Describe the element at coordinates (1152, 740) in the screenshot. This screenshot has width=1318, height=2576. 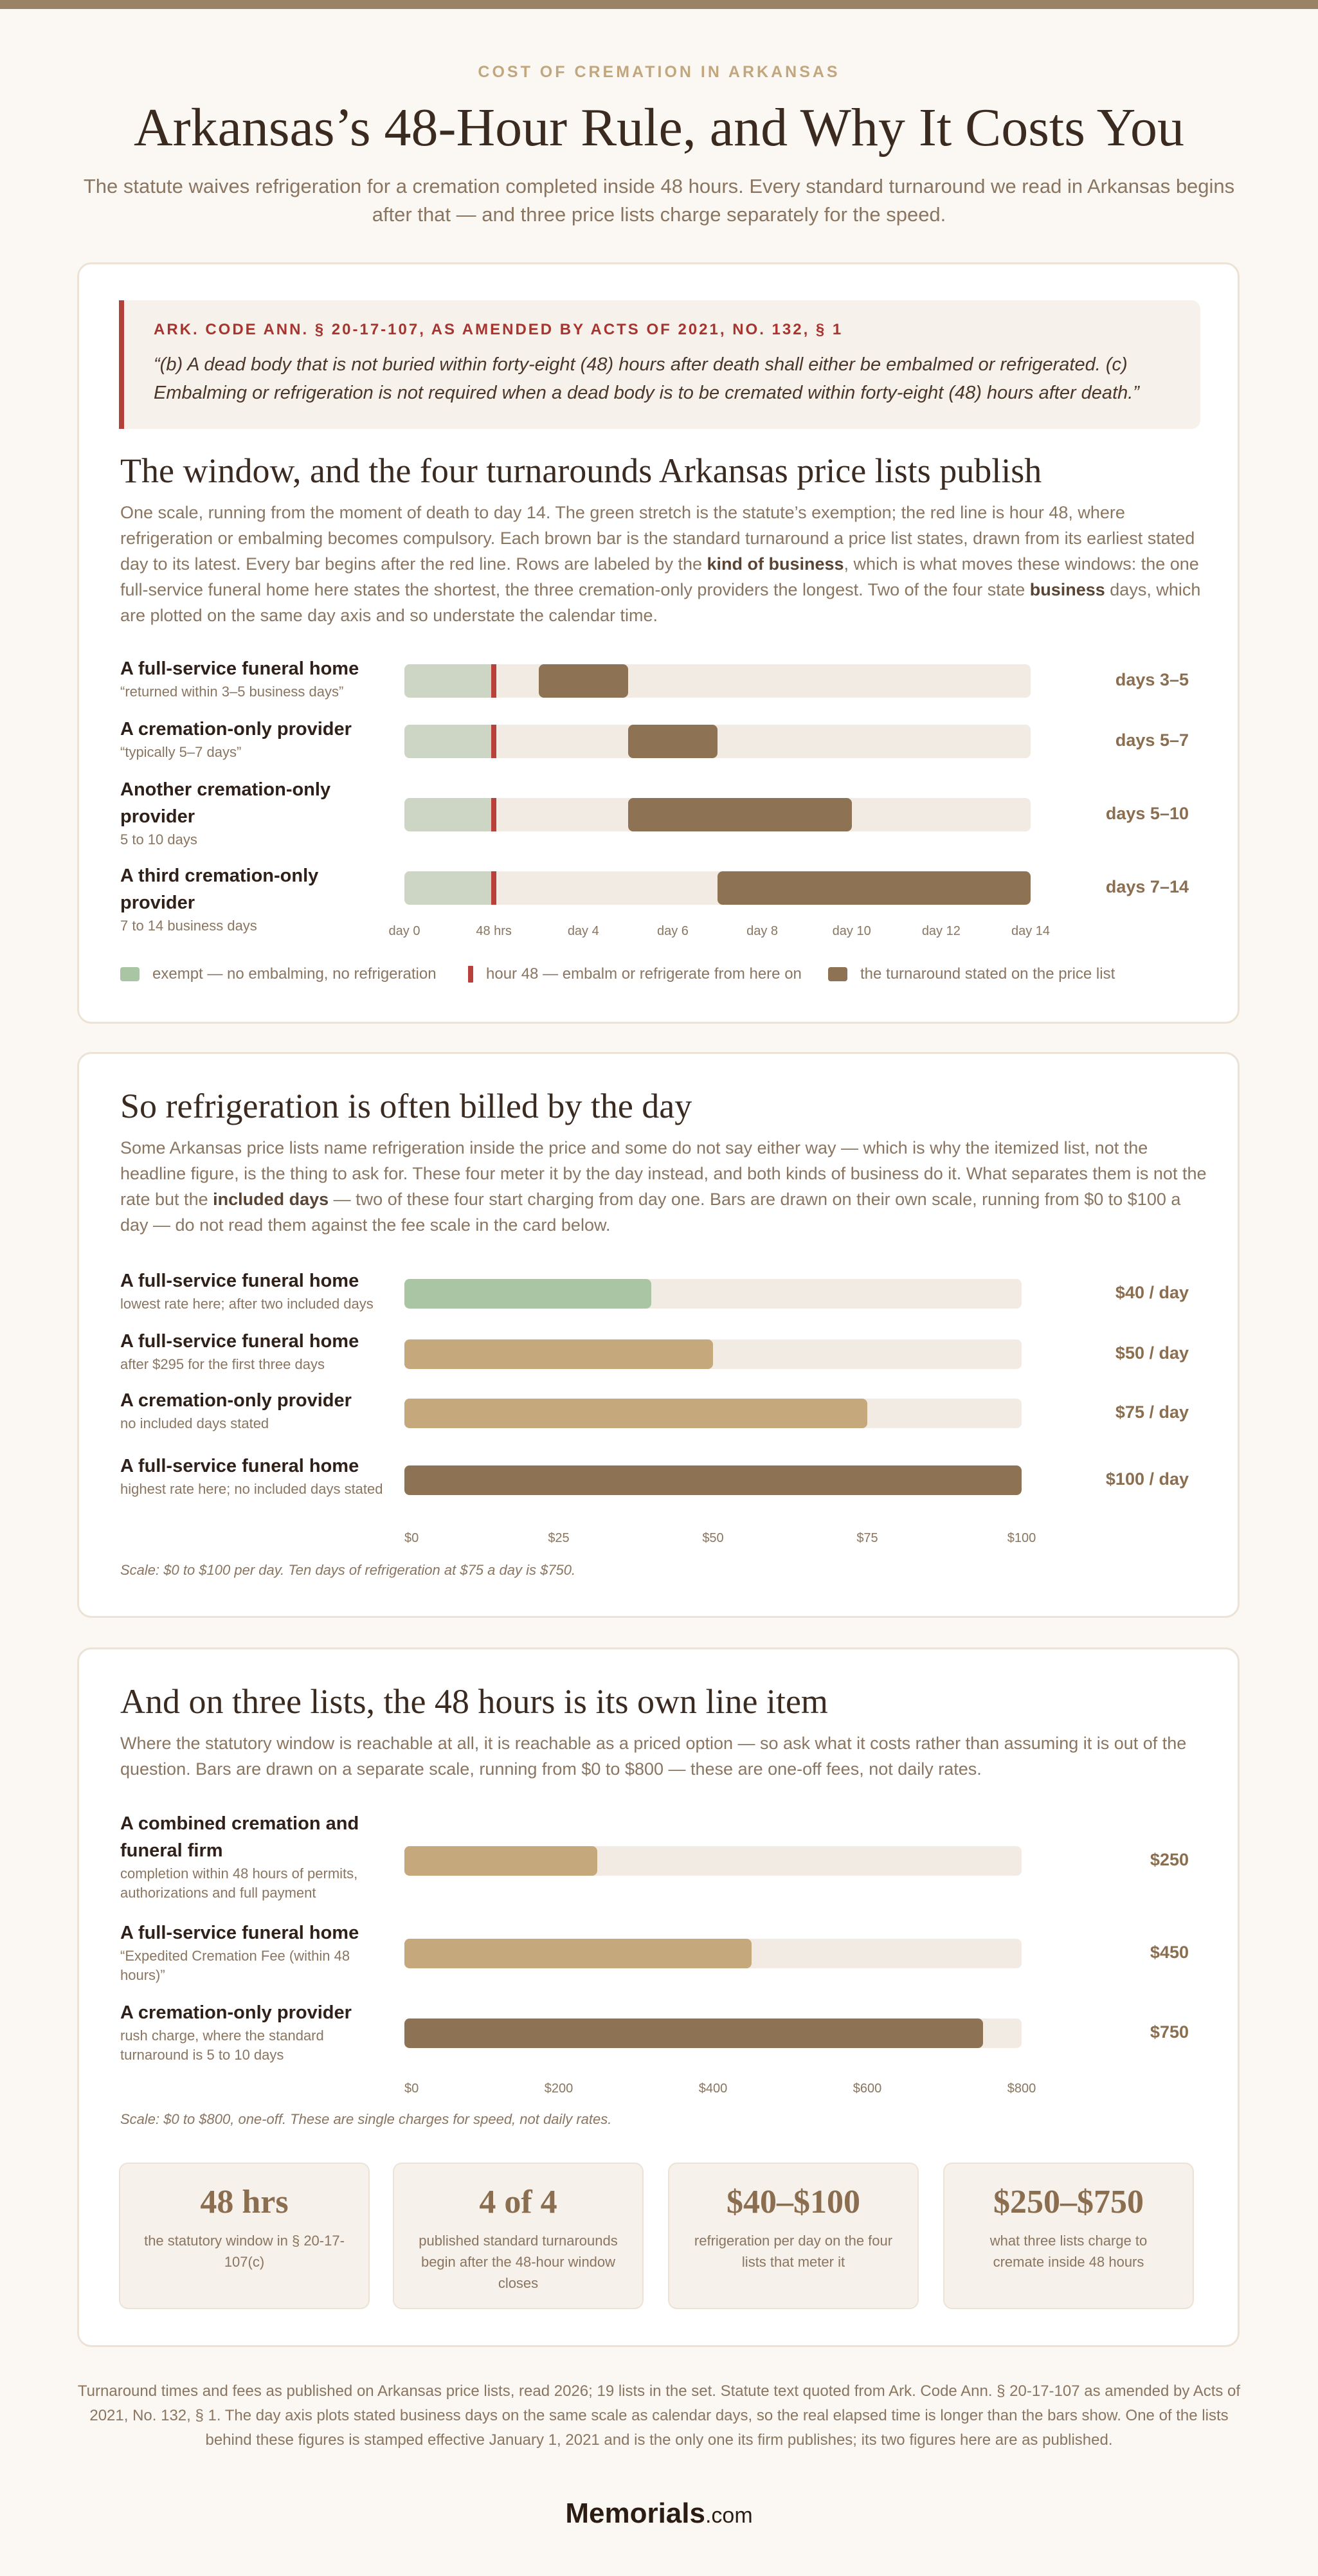
I see `row-value-label: days 5–7` at that location.